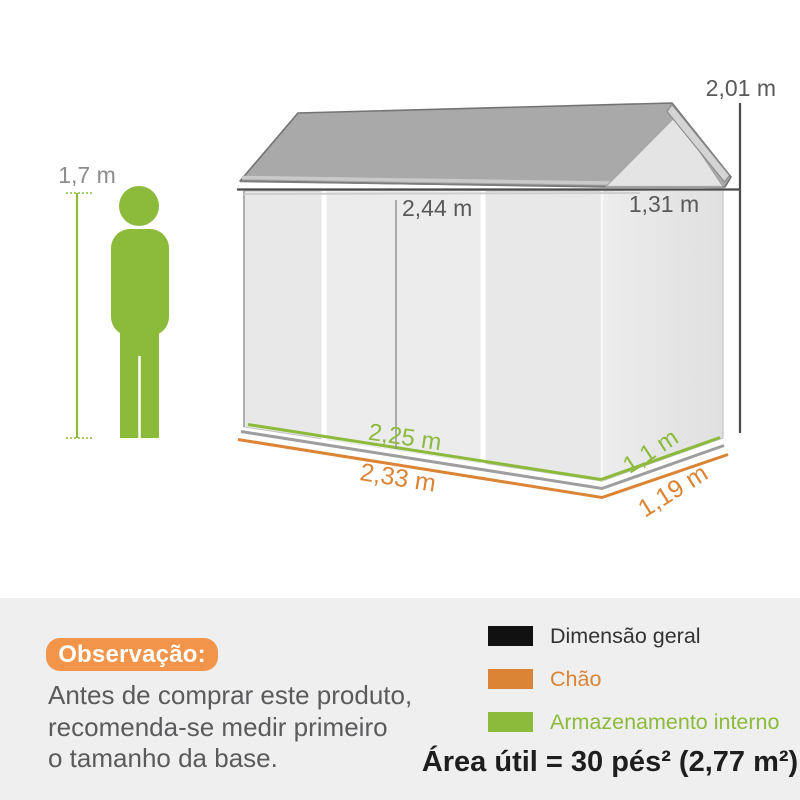 This screenshot has width=800, height=800. Describe the element at coordinates (610, 762) in the screenshot. I see `usable-area-text: Área útil = 30 pés² (2,77 m²)` at that location.